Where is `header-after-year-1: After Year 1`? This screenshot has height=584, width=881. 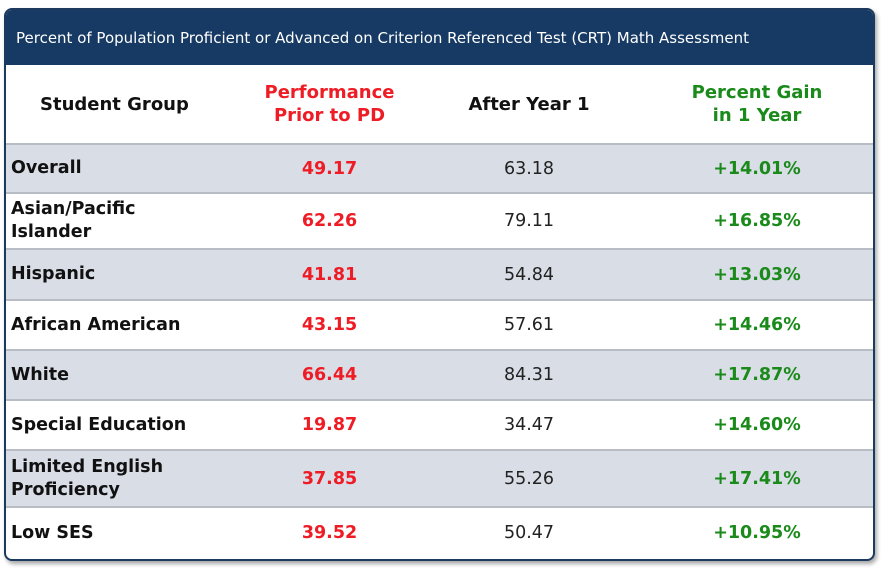 header-after-year-1: After Year 1 is located at coordinates (529, 104).